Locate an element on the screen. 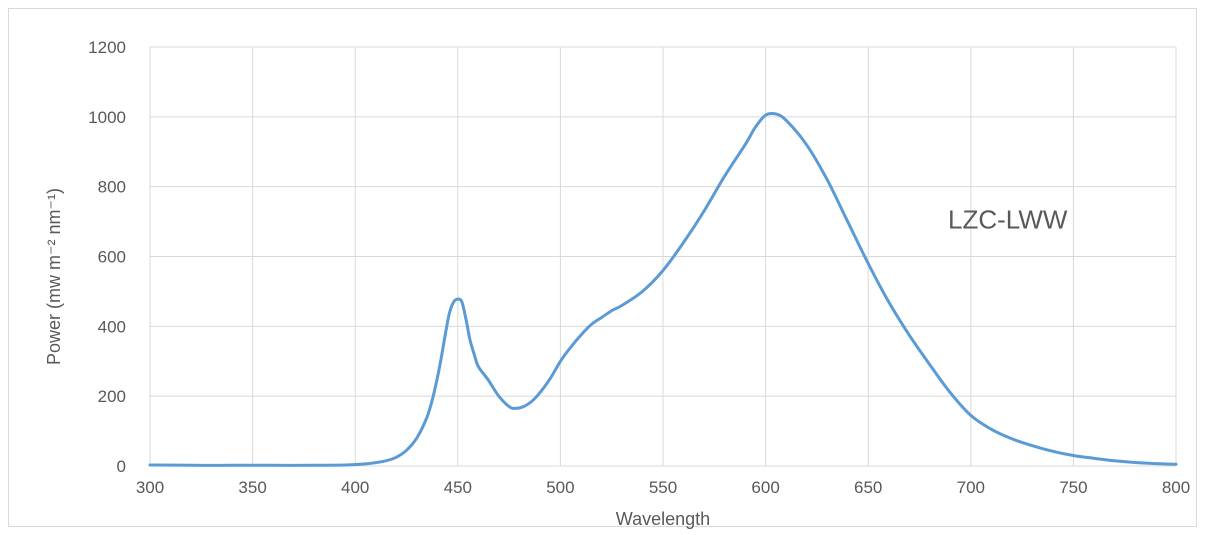 This screenshot has width=1205, height=535. x-tick-label: 600 is located at coordinates (765, 487).